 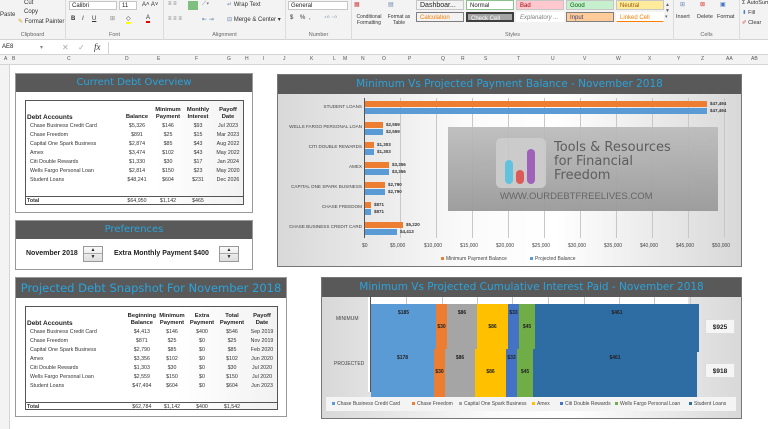 I want to click on col-g: G, so click(x=229, y=59).